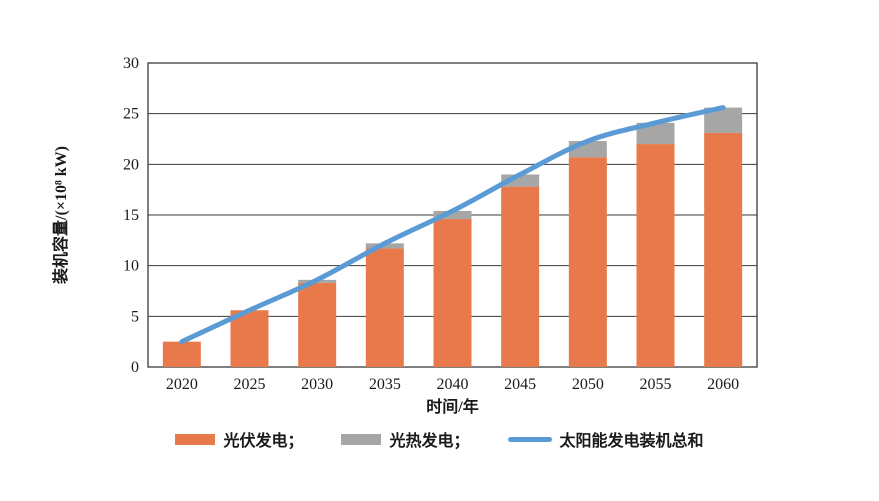 Image resolution: width=879 pixels, height=501 pixels. I want to click on legend-item-pv: 光伏发电；, so click(239, 439).